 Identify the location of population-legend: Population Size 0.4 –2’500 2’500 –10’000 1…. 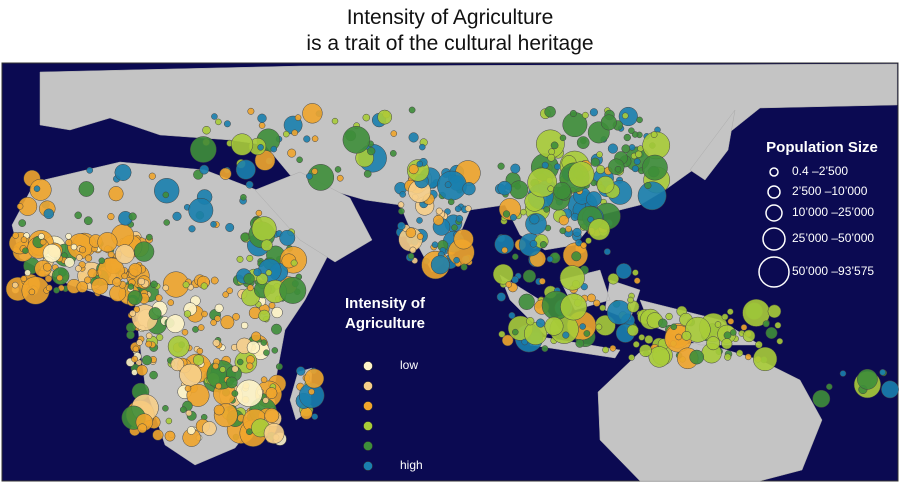
(818, 213).